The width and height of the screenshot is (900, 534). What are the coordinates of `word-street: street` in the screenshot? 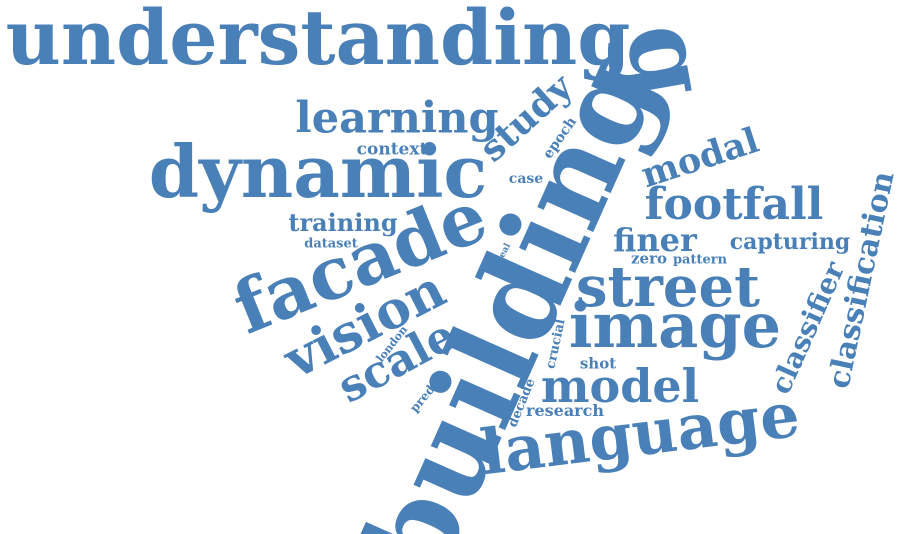 It's located at (668, 287).